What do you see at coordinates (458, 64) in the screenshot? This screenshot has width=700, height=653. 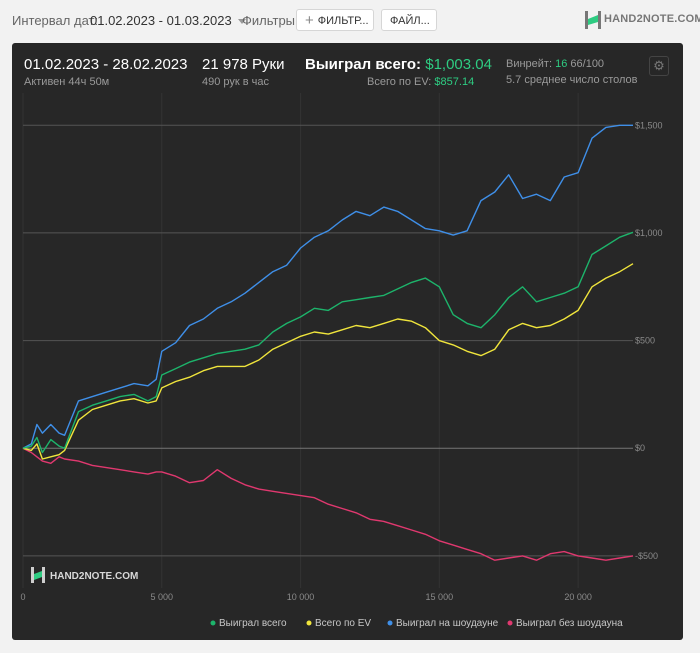 I see `won-total-value: $1,003.04` at bounding box center [458, 64].